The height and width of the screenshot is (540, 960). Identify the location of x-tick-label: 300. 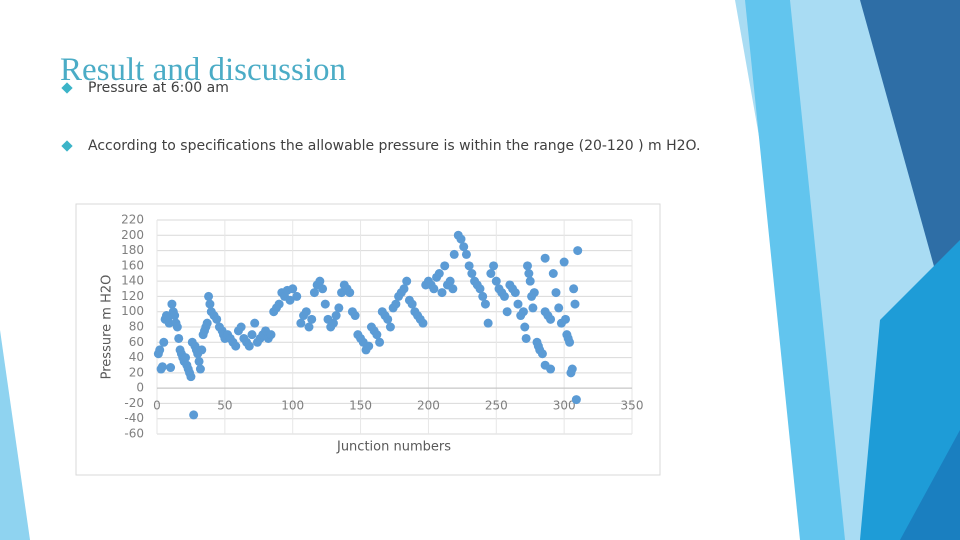
(564, 406).